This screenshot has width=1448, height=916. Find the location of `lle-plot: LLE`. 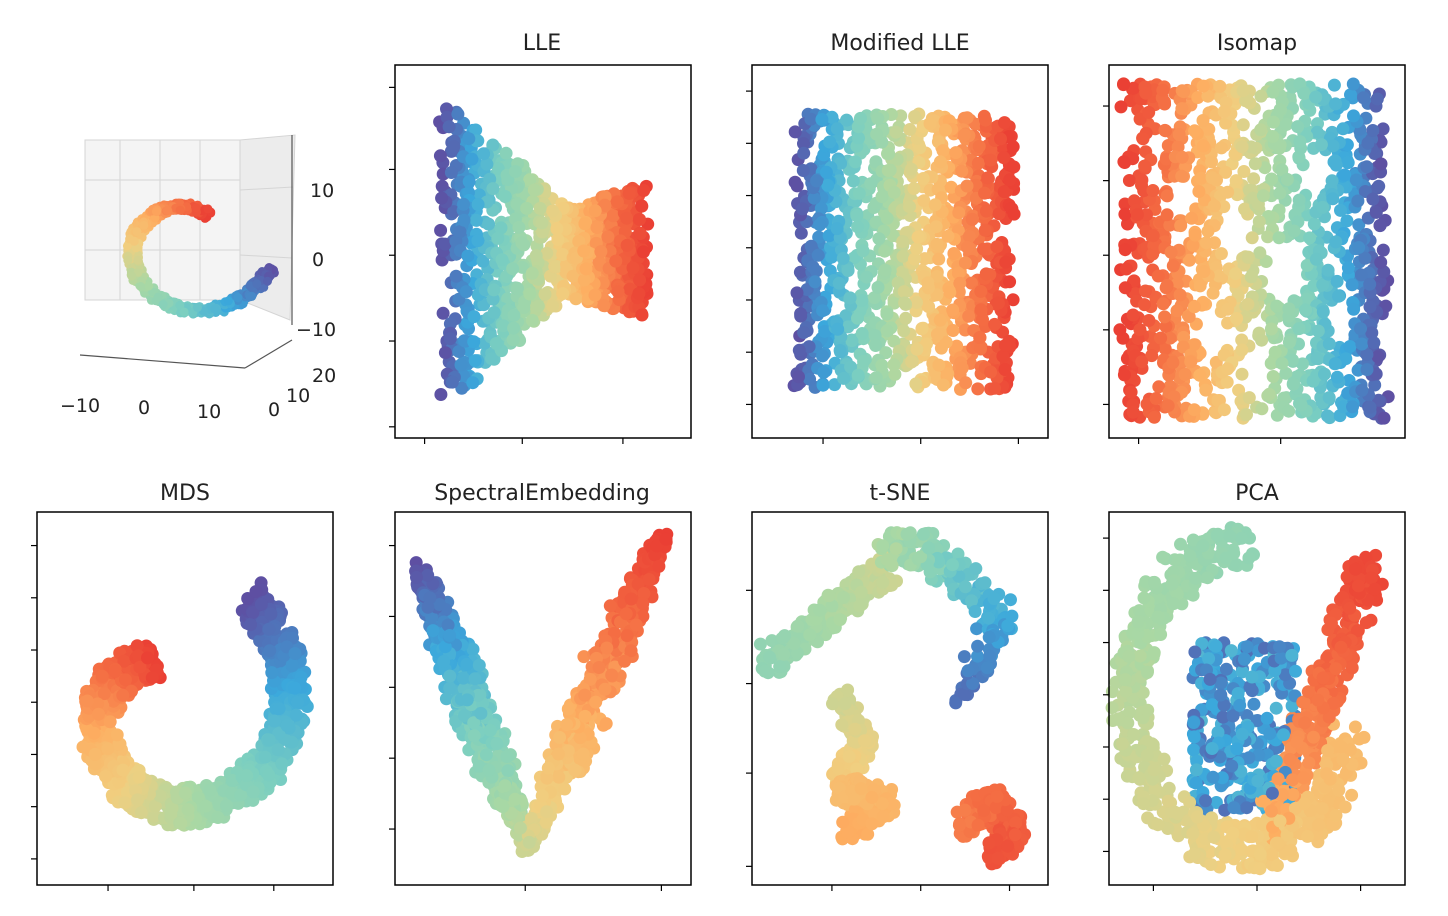

lle-plot: LLE is located at coordinates (540, 237).